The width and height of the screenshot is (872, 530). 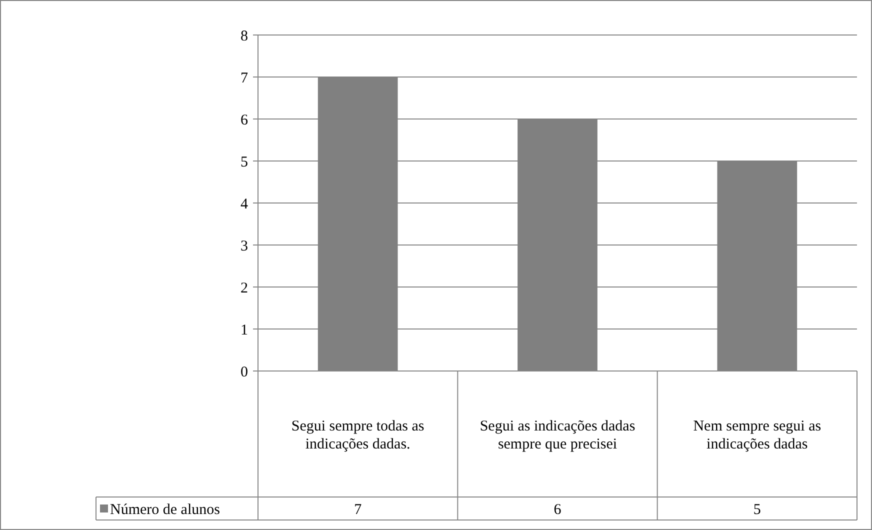 I want to click on y-tick-label: 6, so click(x=244, y=120).